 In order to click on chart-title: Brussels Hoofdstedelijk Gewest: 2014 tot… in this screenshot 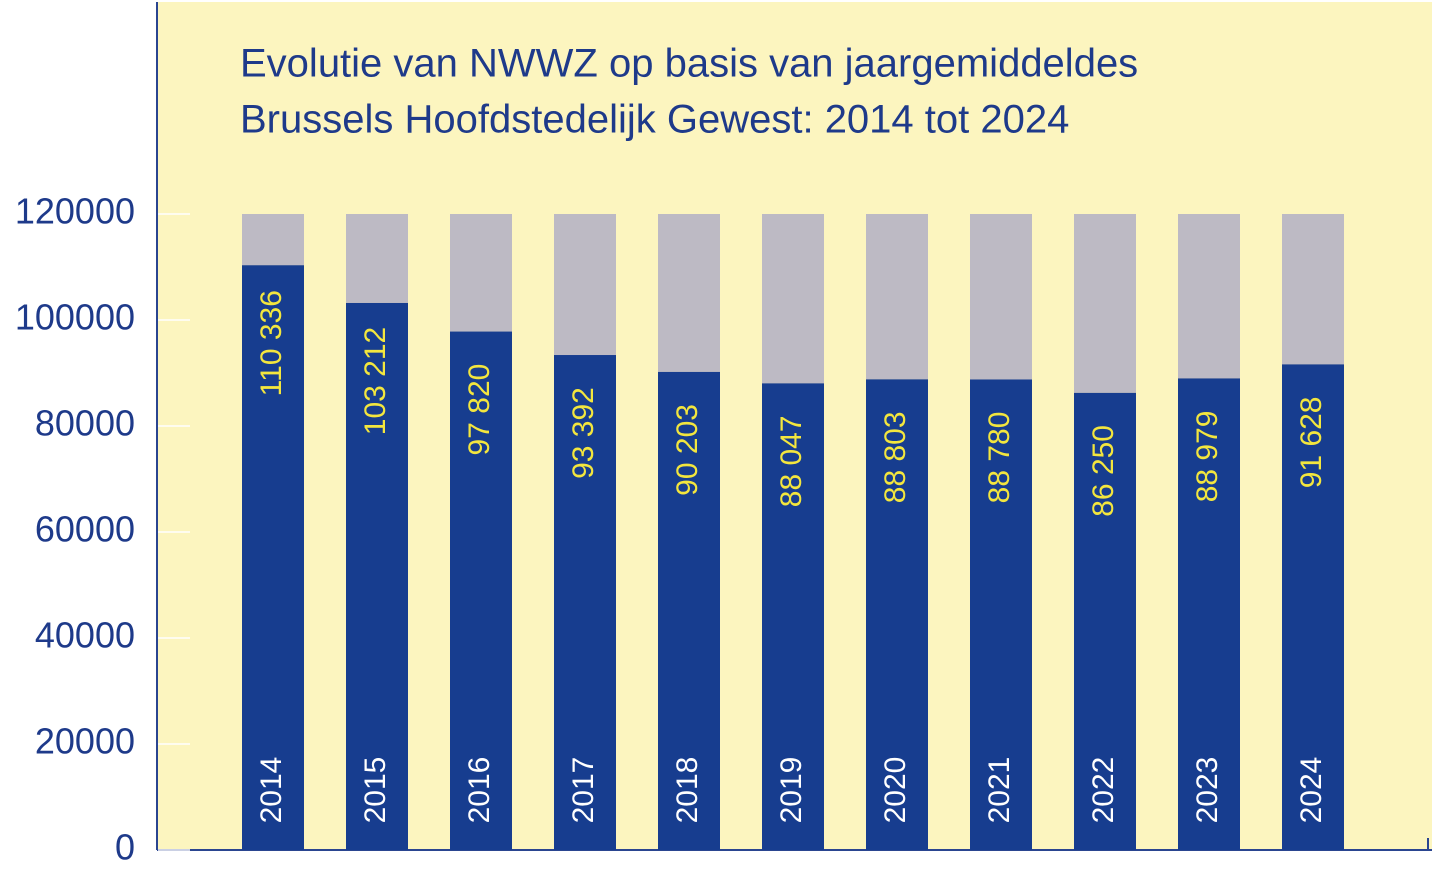, I will do `click(654, 120)`.